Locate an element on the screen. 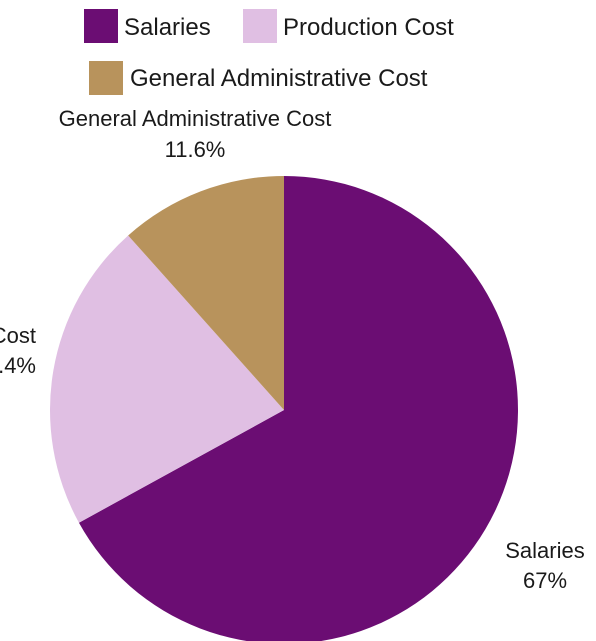 This screenshot has width=596, height=641. legend-swatch-production-cost is located at coordinates (260, 26).